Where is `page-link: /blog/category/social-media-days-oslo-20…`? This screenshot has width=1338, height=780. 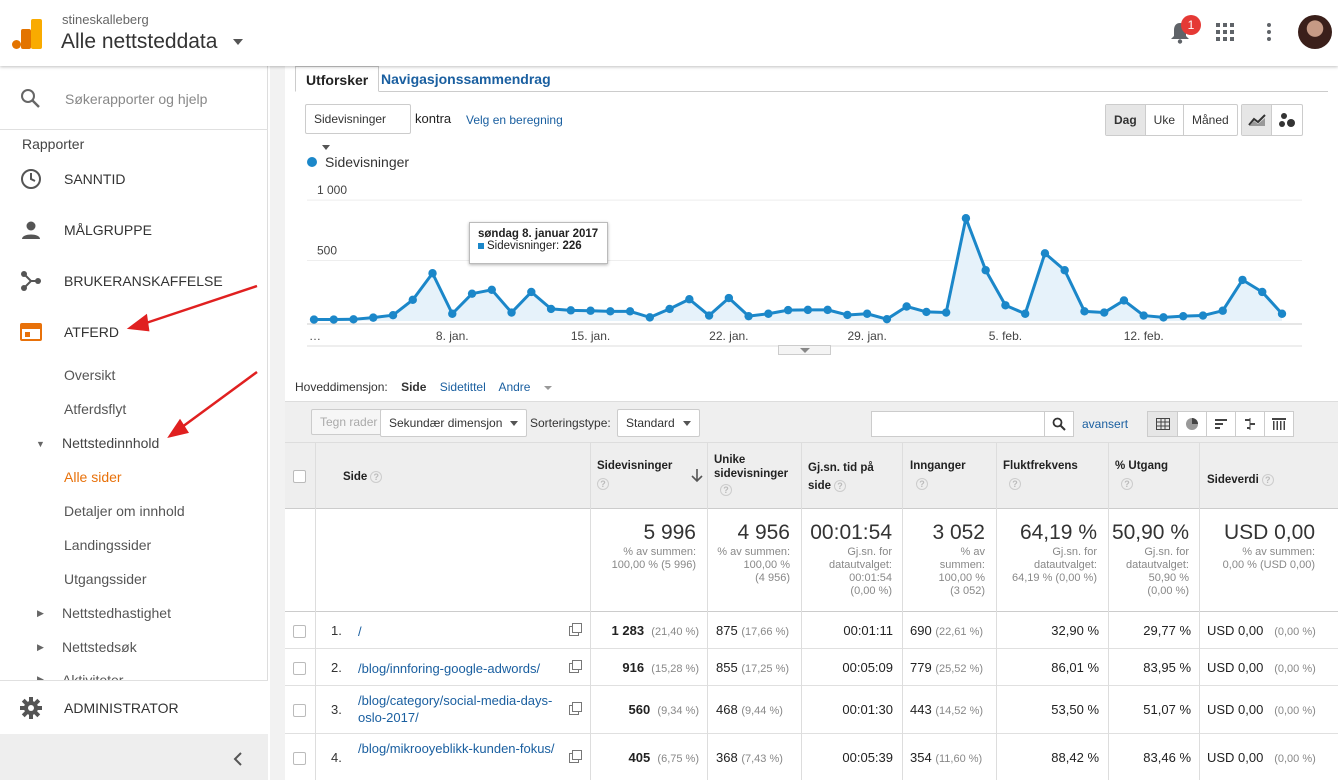
page-link: /blog/category/social-media-days-oslo-20… is located at coordinates (455, 709).